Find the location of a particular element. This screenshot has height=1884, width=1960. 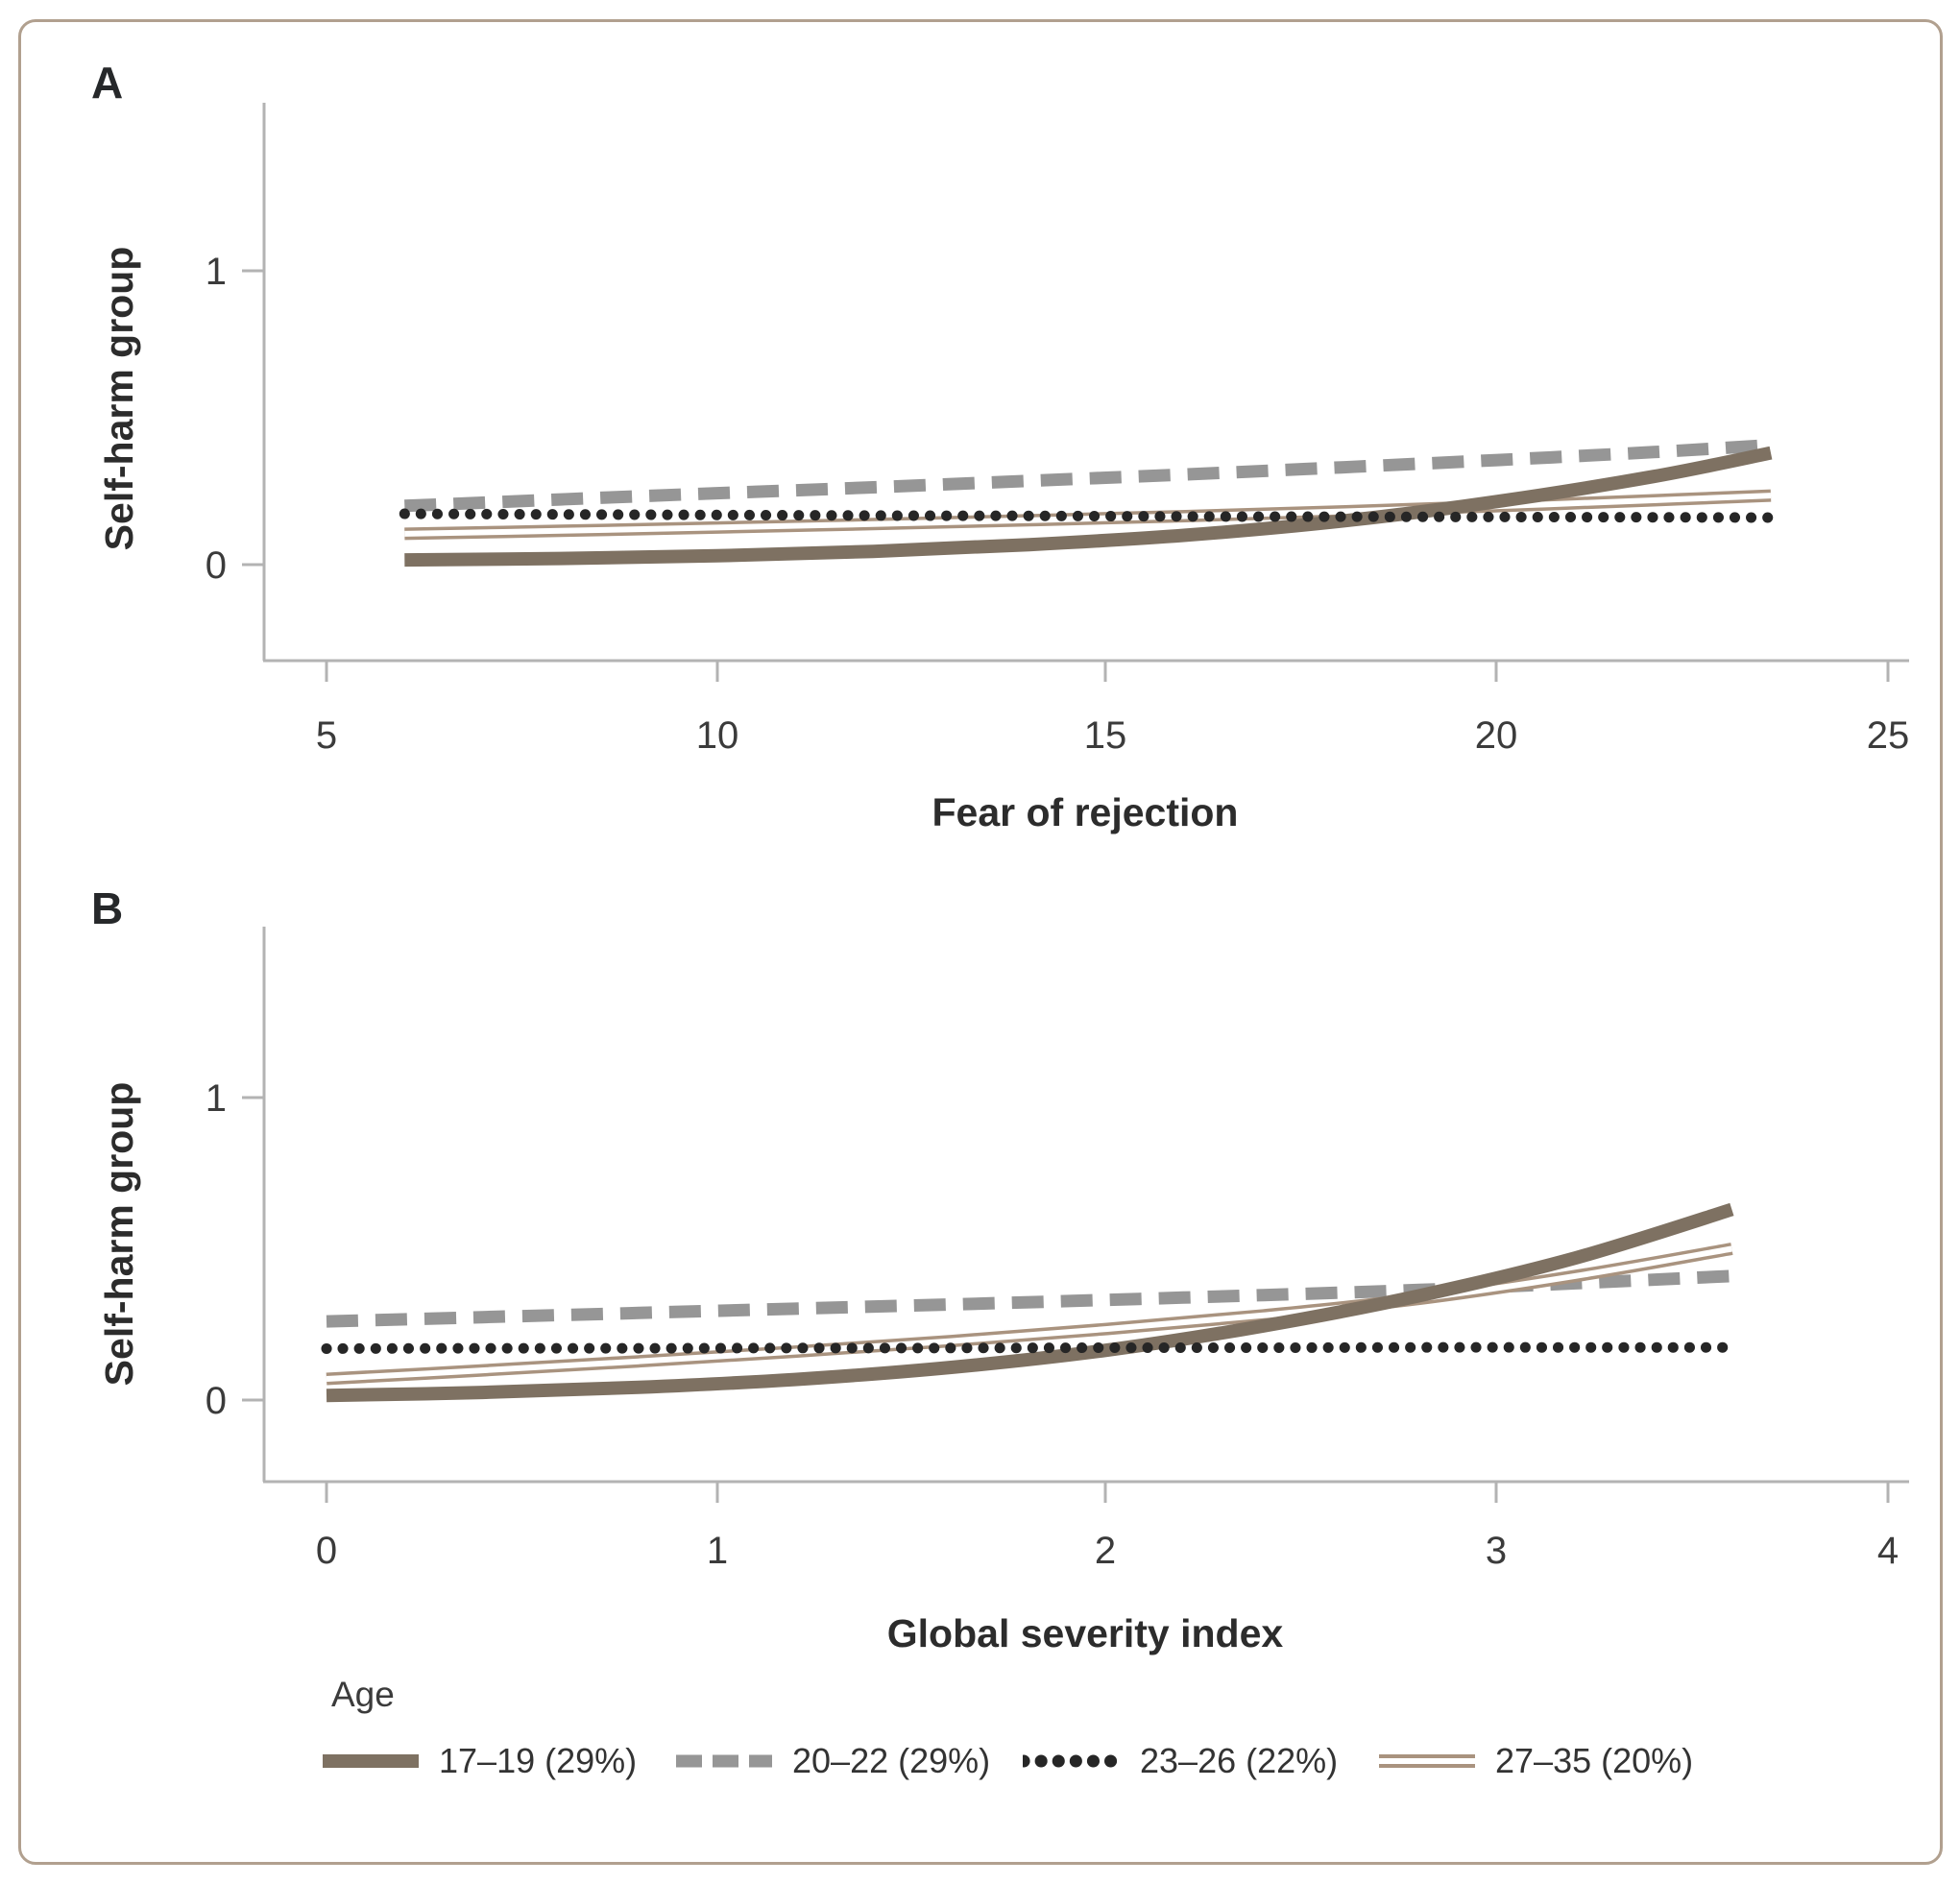

legend-item: 23–26 (22%) is located at coordinates (1181, 1760).